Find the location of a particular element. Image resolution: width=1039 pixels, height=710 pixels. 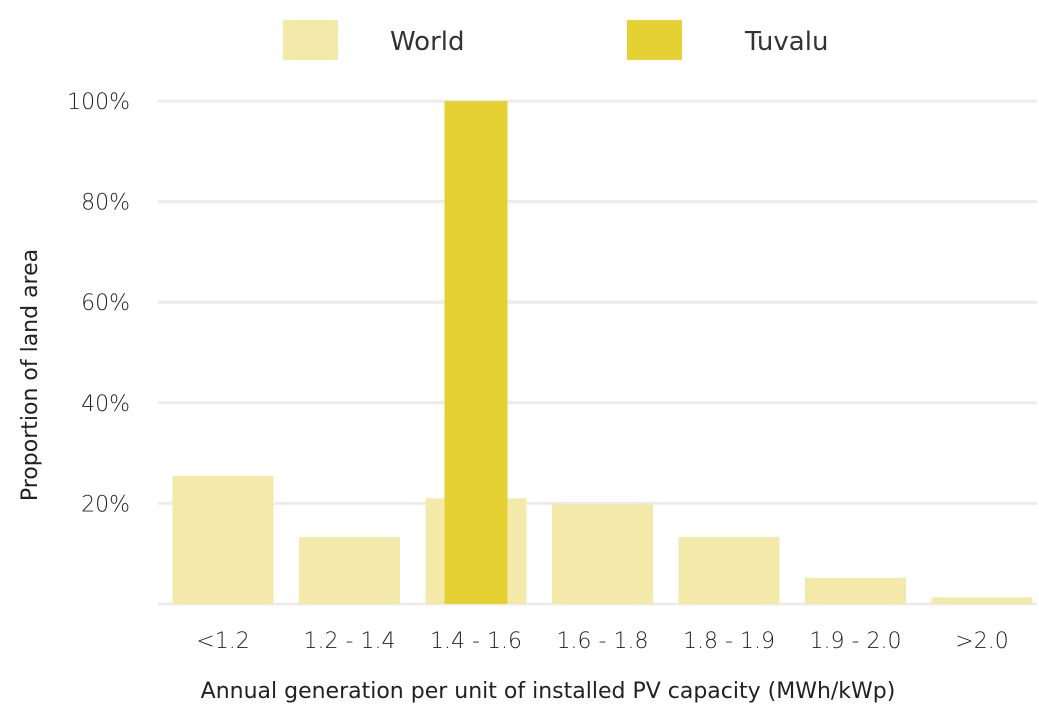

y-tick-labels: 20% 40% 60% 80% 100% is located at coordinates (98, 303).